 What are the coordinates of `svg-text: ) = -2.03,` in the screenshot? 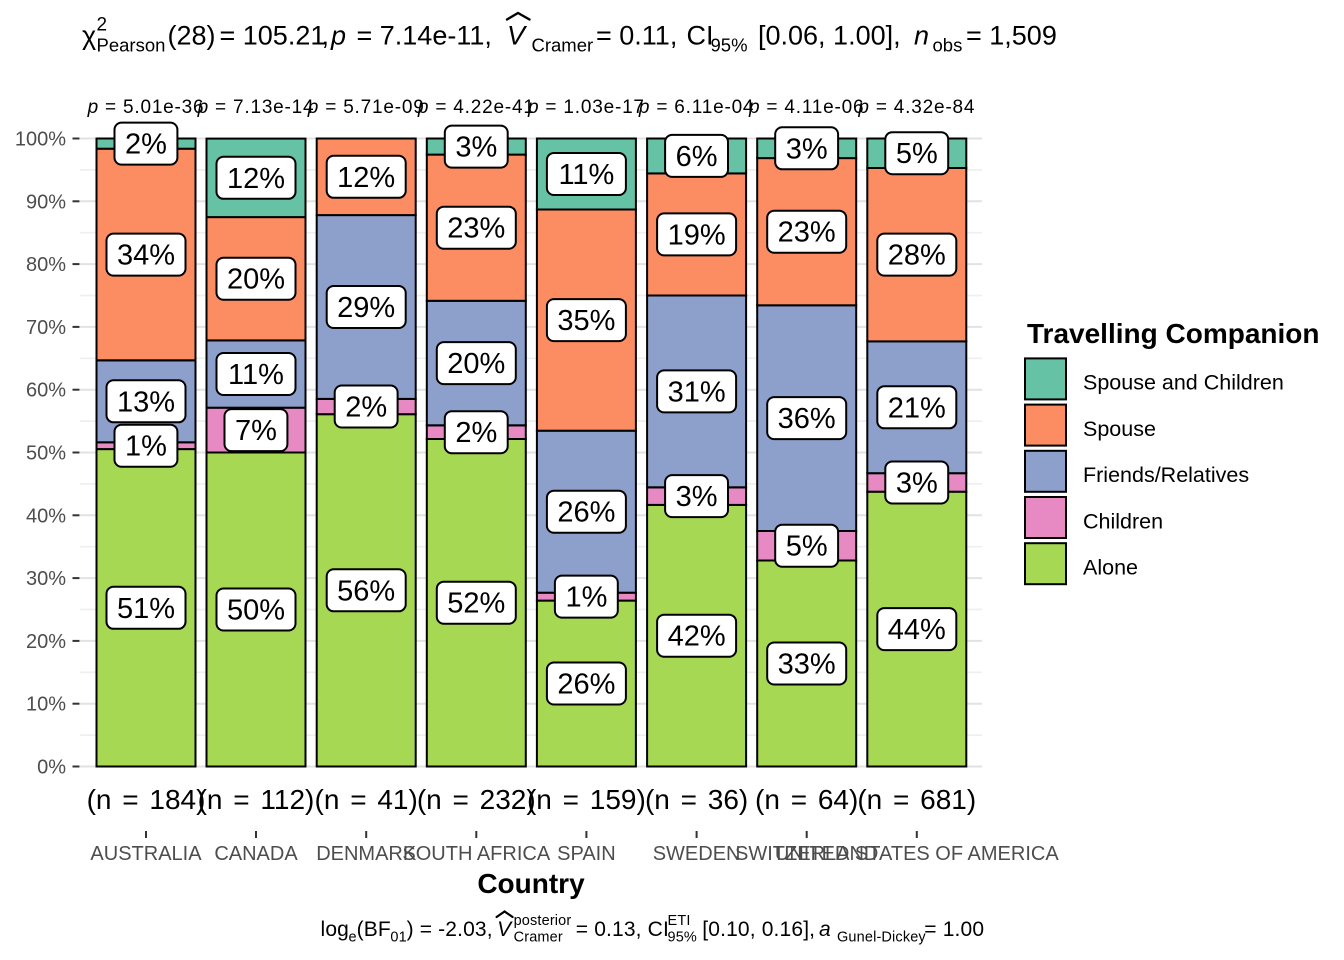 It's located at (450, 929).